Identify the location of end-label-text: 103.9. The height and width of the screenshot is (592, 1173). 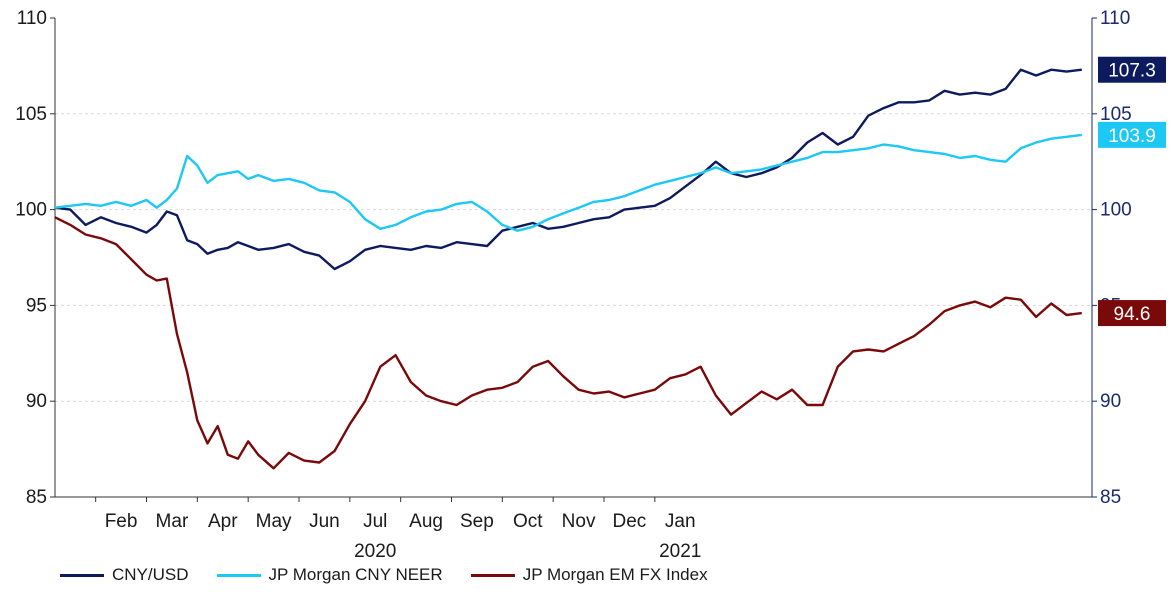
(1132, 136).